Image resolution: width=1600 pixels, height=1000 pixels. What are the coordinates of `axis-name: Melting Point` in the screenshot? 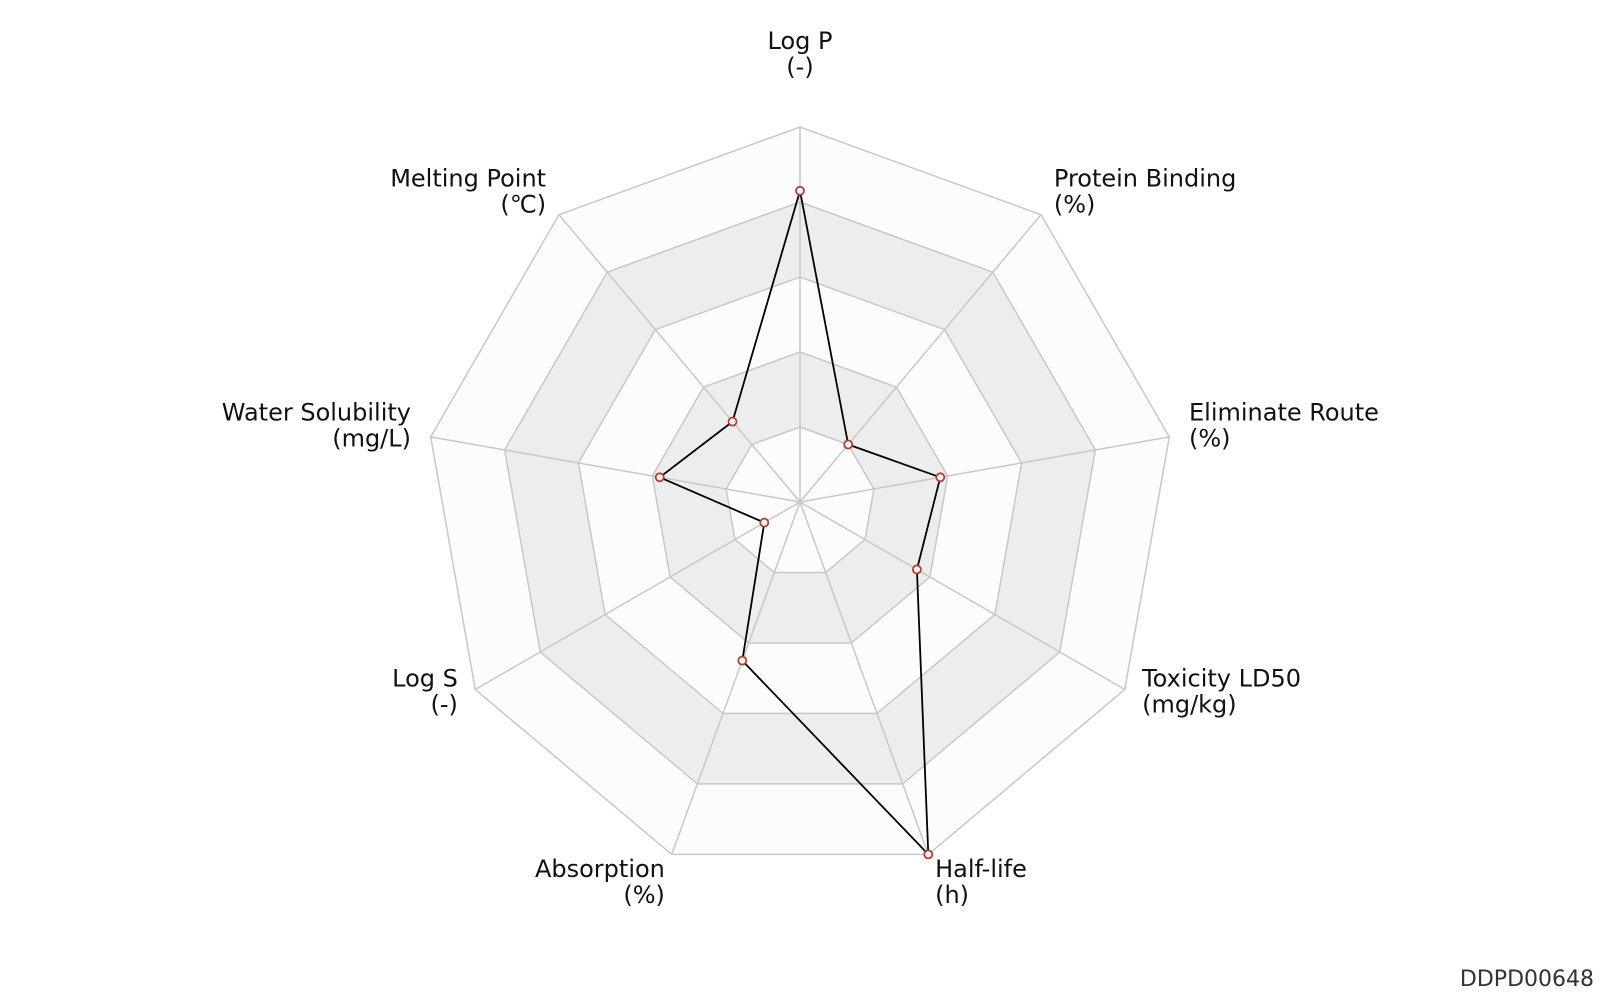 It's located at (468, 178).